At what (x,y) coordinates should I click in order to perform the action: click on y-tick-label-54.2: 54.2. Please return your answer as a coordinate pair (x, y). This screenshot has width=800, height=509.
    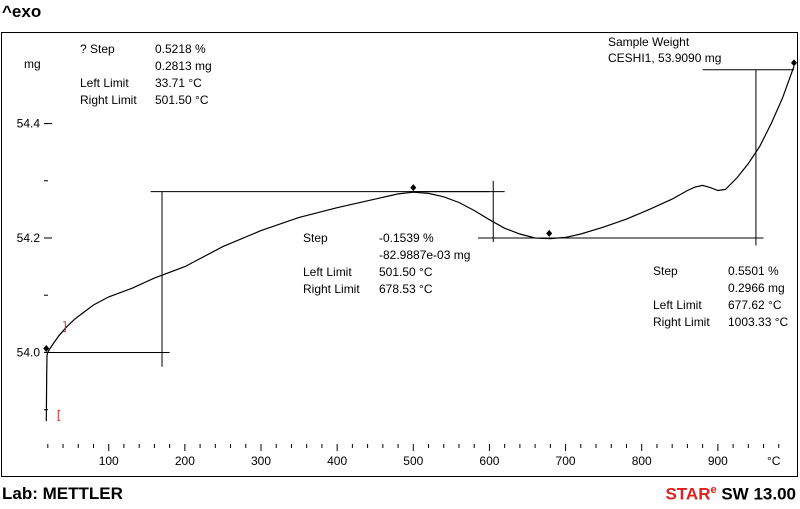
    Looking at the image, I should click on (29, 238).